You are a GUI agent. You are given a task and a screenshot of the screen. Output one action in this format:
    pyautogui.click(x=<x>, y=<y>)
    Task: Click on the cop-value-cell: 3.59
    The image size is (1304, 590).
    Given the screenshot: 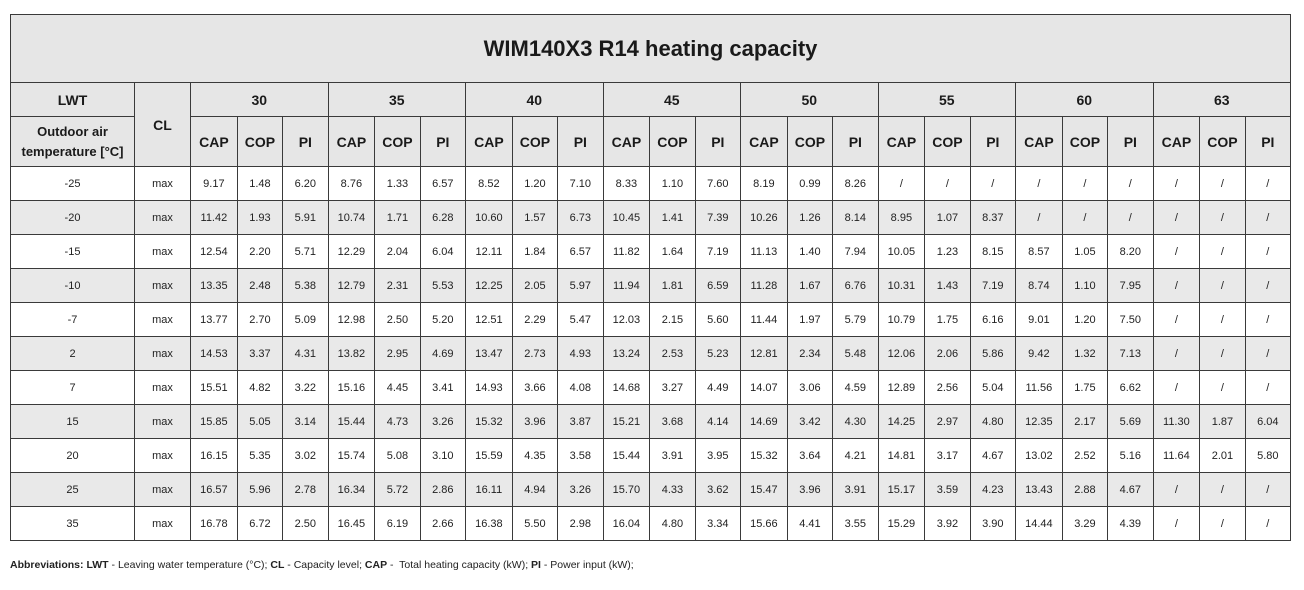 What is the action you would take?
    pyautogui.click(x=947, y=489)
    